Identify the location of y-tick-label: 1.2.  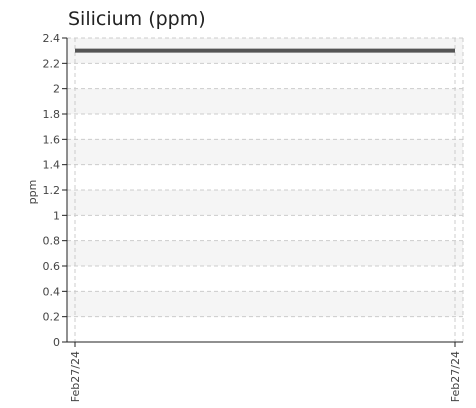
(52, 190).